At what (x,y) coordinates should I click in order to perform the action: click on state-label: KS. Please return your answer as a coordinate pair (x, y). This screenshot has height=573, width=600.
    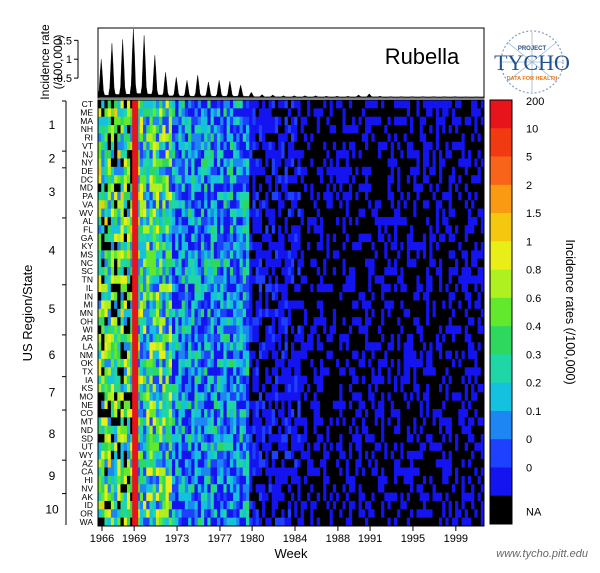
    Looking at the image, I should click on (88, 388).